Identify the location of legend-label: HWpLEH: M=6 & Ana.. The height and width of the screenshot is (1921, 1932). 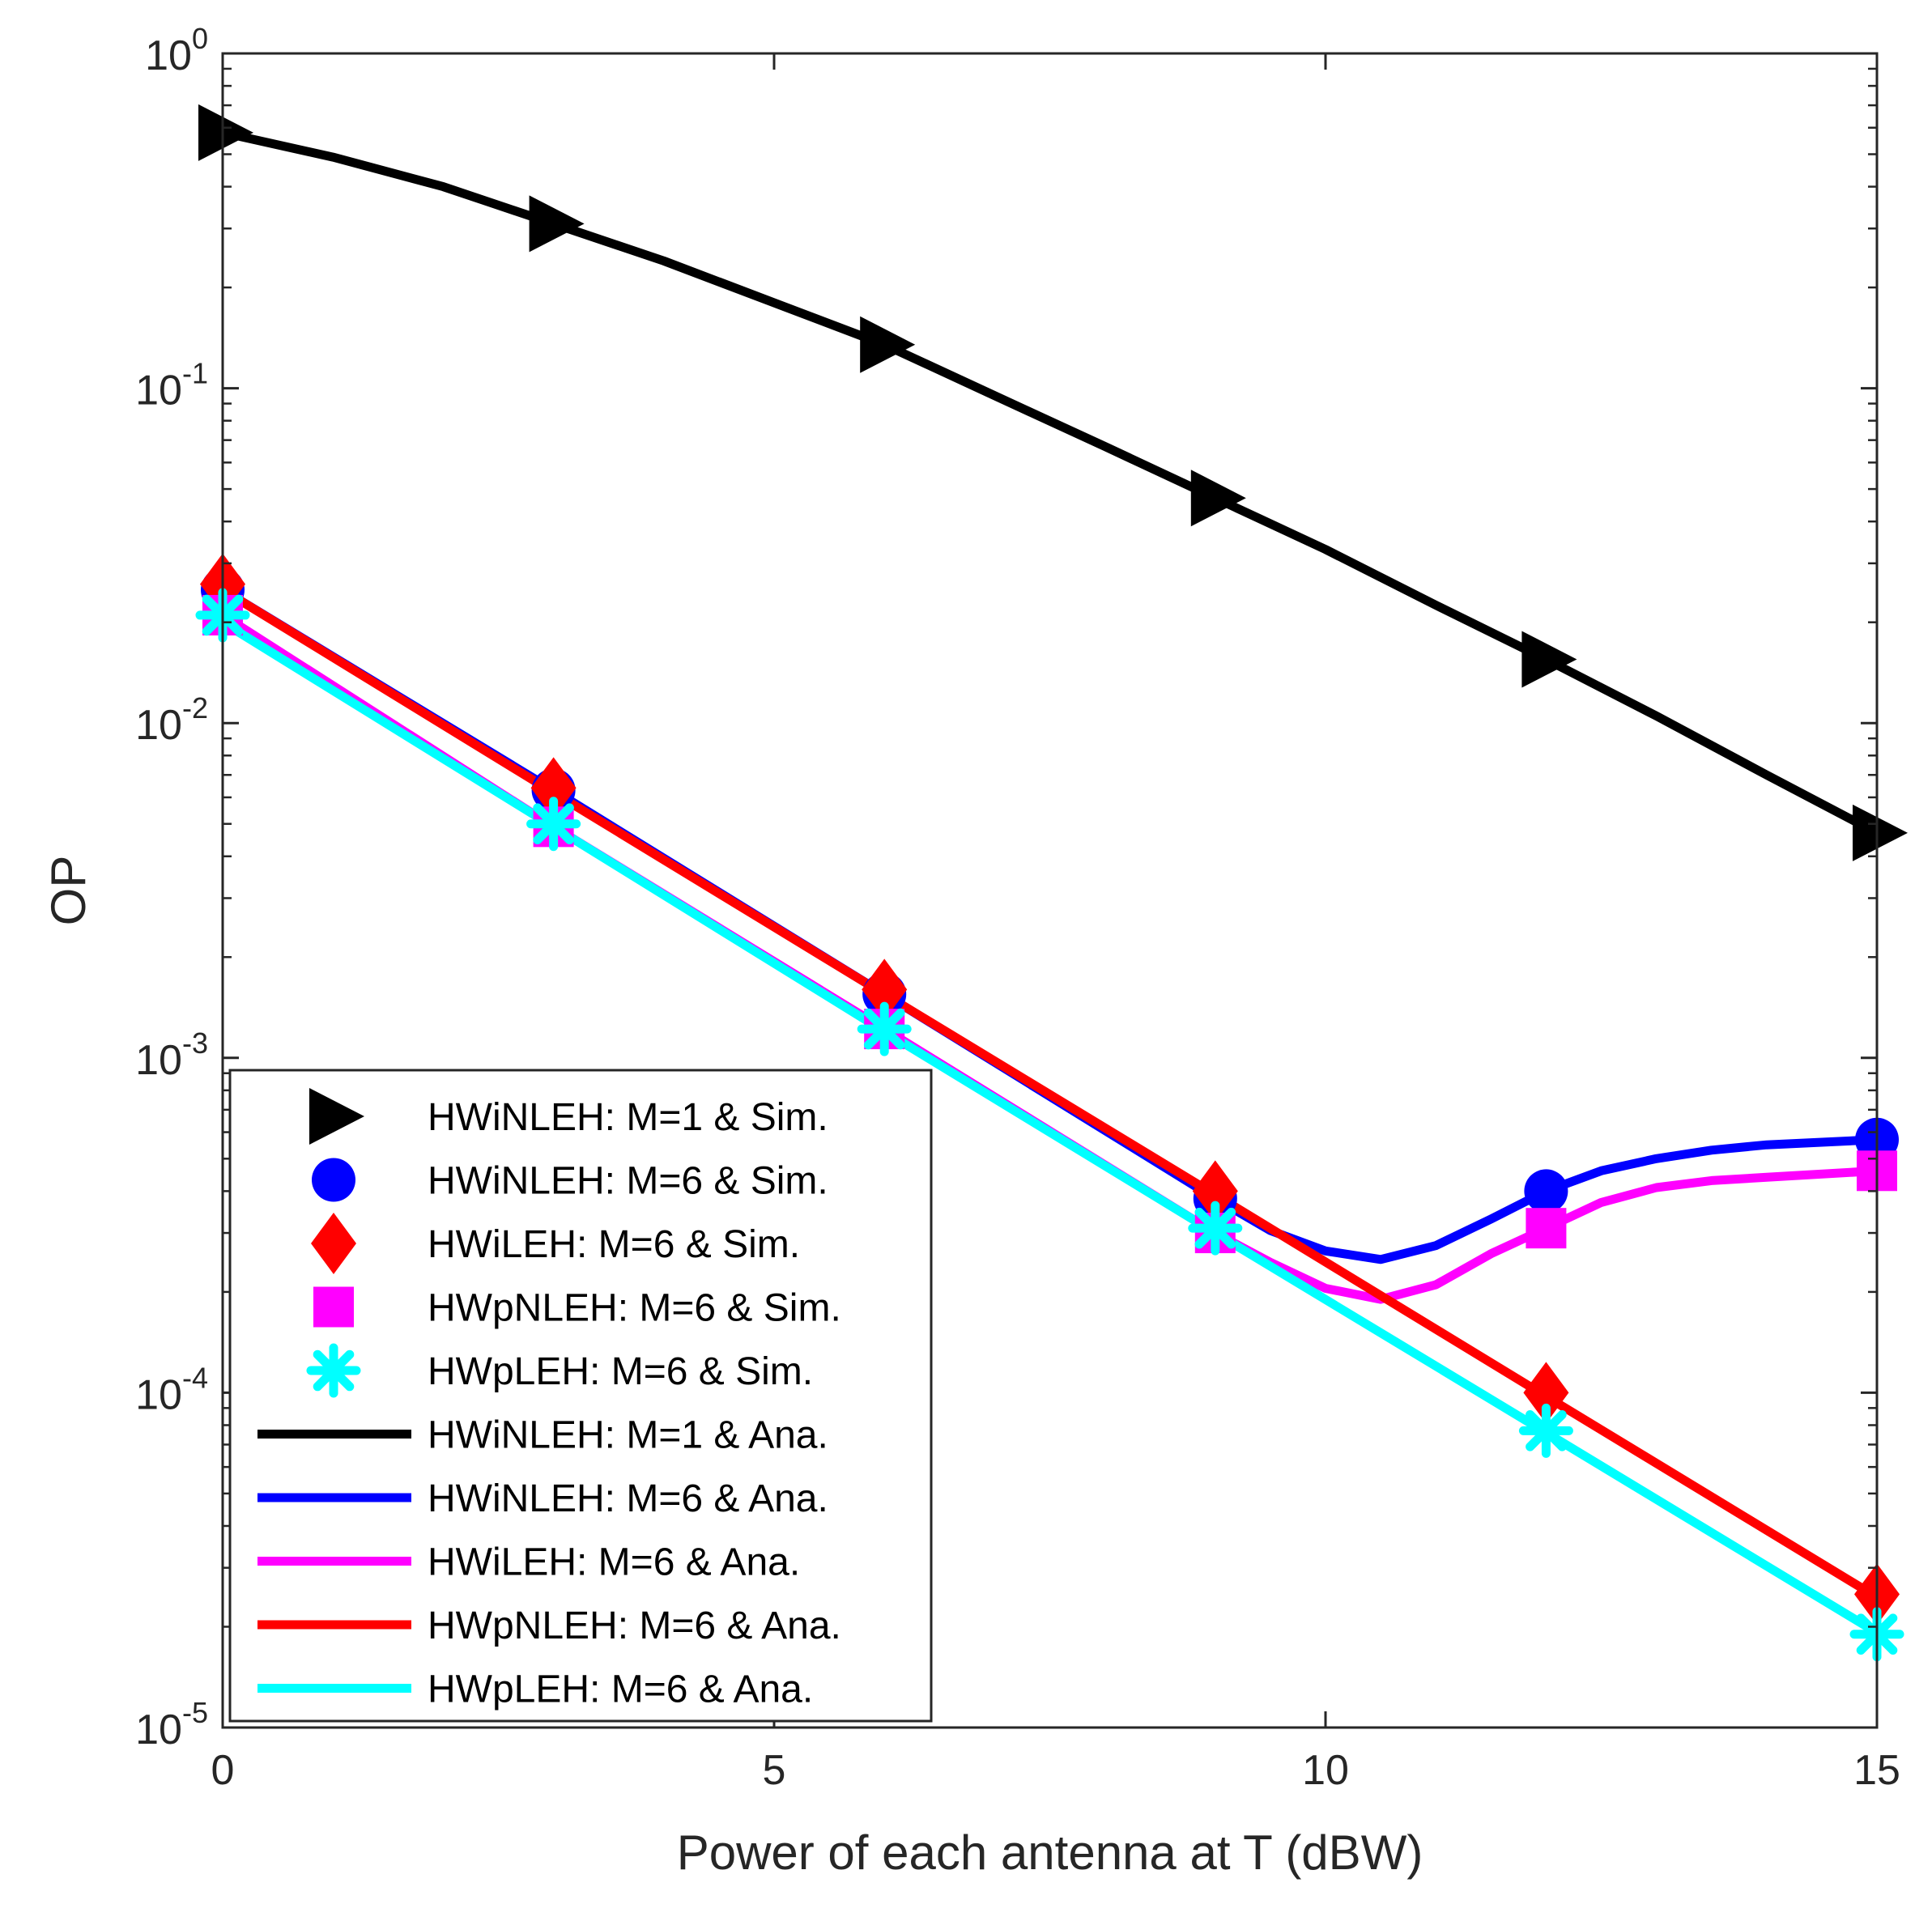
(620, 1689).